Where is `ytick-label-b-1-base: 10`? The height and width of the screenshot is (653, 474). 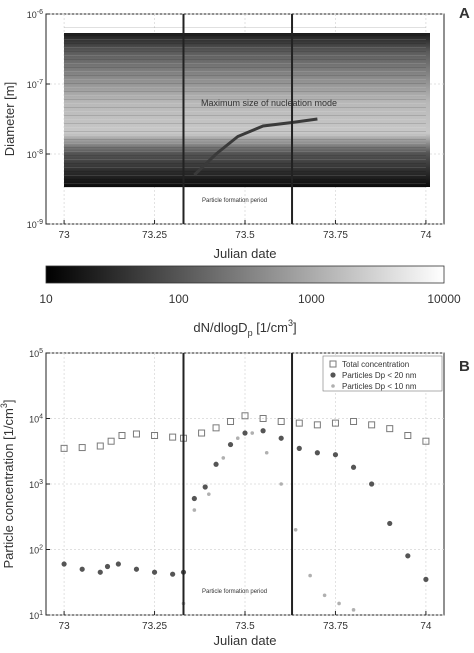 ytick-label-b-1-base: 10 is located at coordinates (34, 551).